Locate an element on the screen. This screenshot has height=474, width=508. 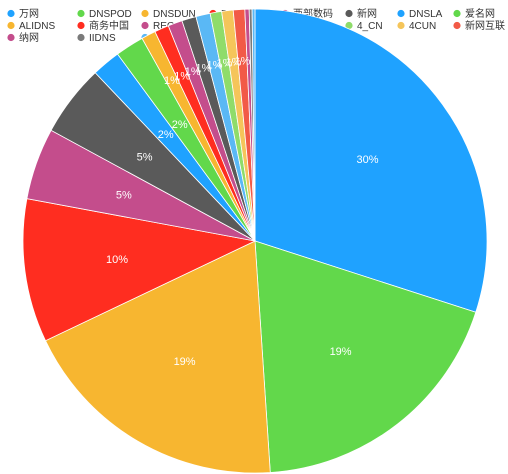
legend-label: DNSPOD is located at coordinates (110, 14).